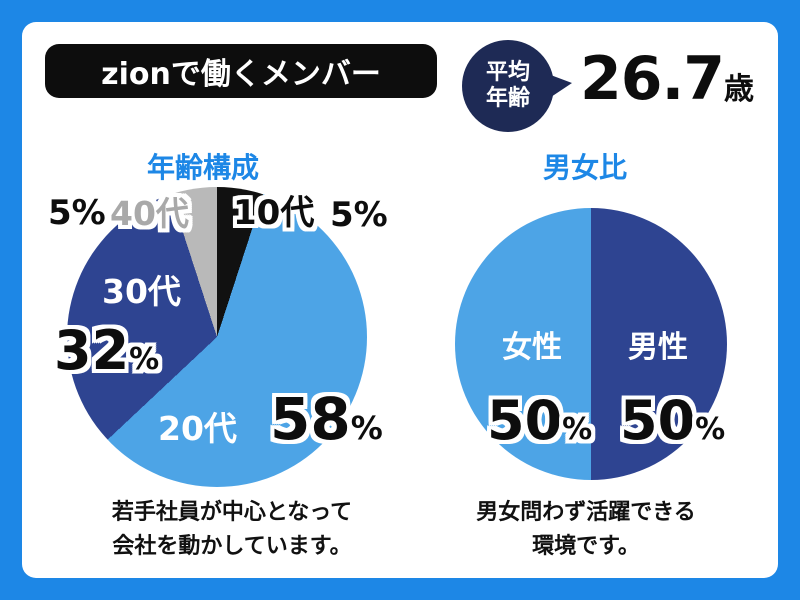 Image resolution: width=800 pixels, height=600 pixels. What do you see at coordinates (92, 350) in the screenshot?
I see `age-30s-number: 32` at bounding box center [92, 350].